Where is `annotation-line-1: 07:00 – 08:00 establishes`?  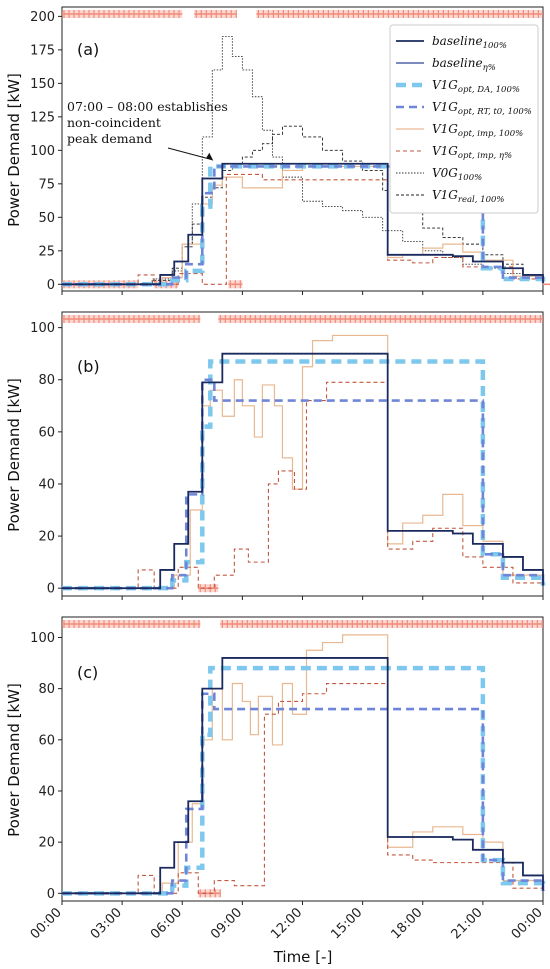 annotation-line-1: 07:00 – 08:00 establishes is located at coordinates (147, 106).